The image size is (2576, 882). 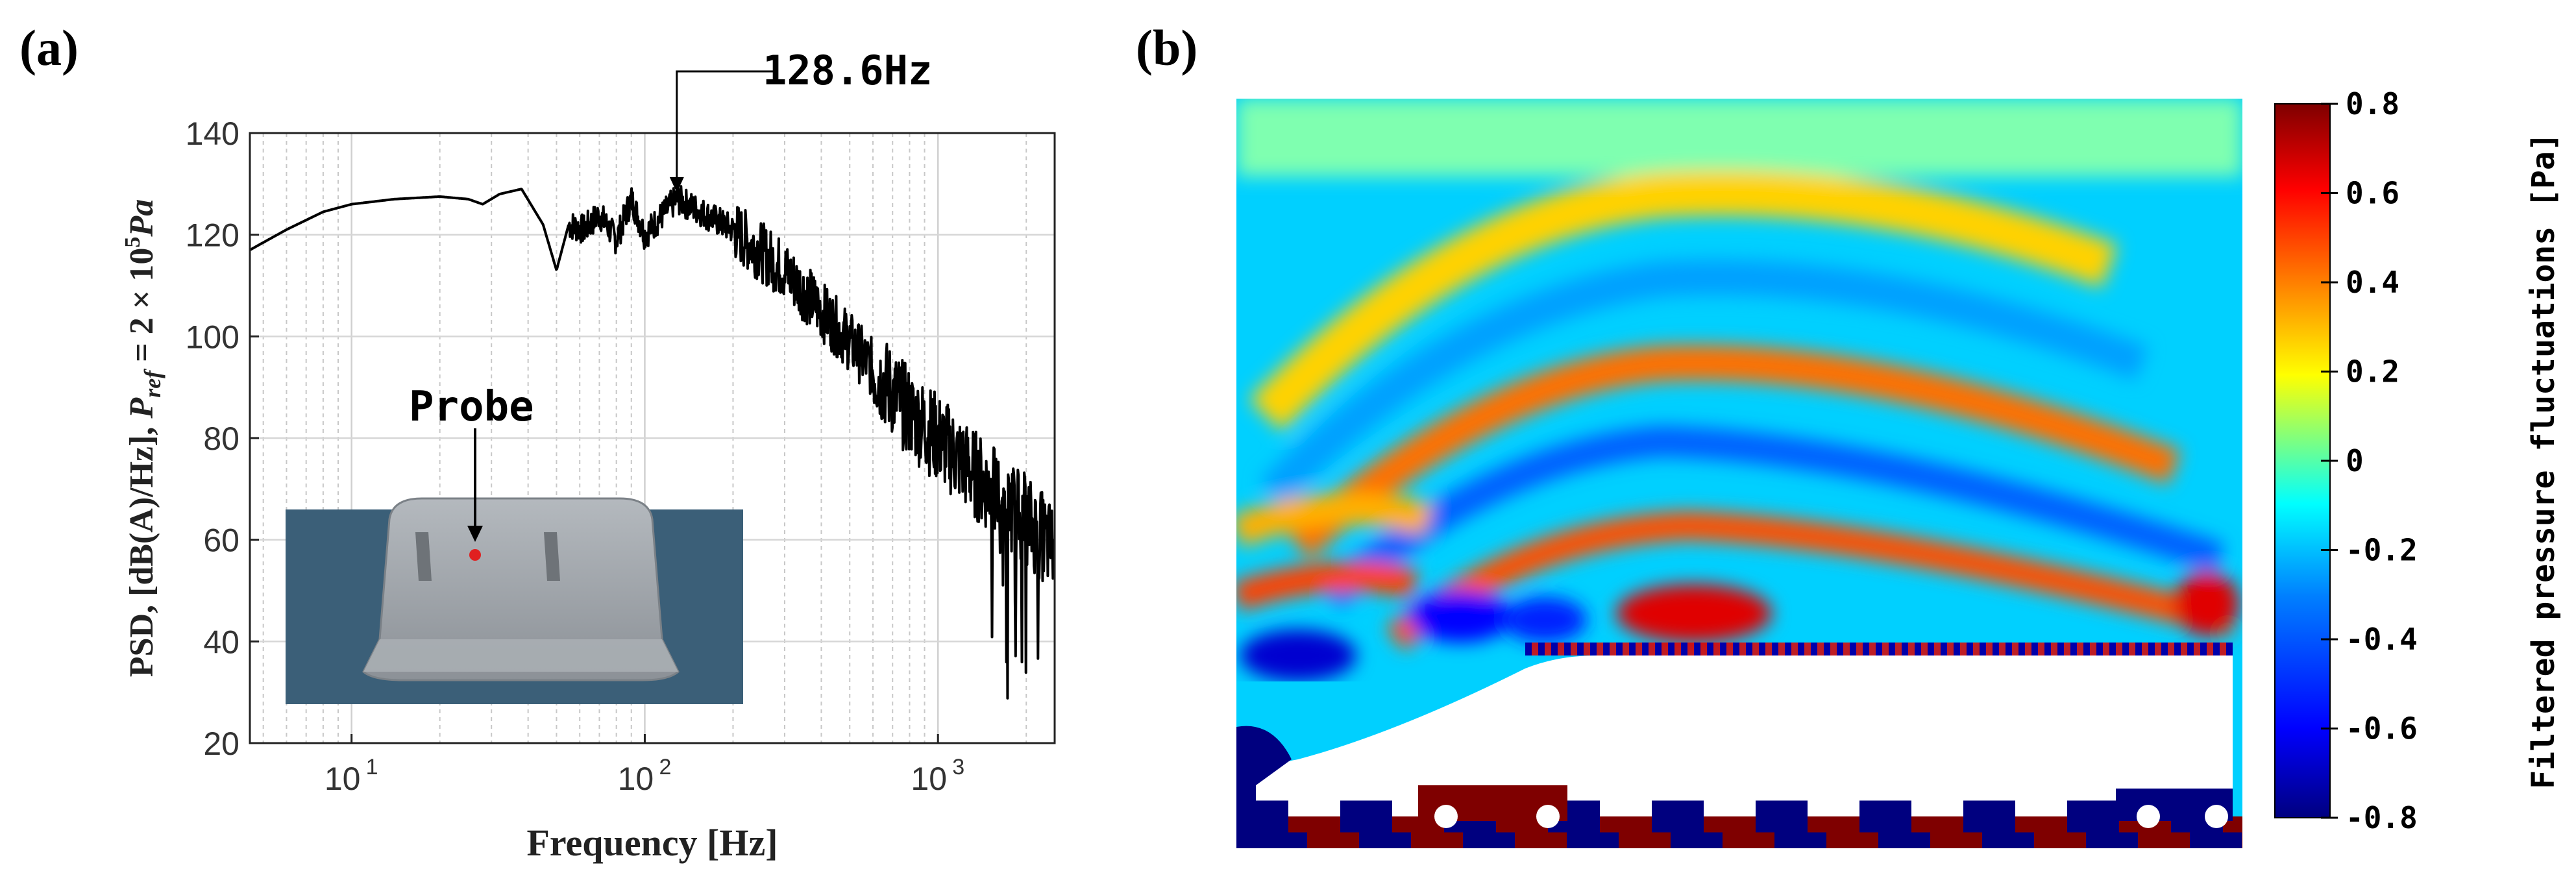 What do you see at coordinates (1166, 47) in the screenshot?
I see `panel-b-label: (b)` at bounding box center [1166, 47].